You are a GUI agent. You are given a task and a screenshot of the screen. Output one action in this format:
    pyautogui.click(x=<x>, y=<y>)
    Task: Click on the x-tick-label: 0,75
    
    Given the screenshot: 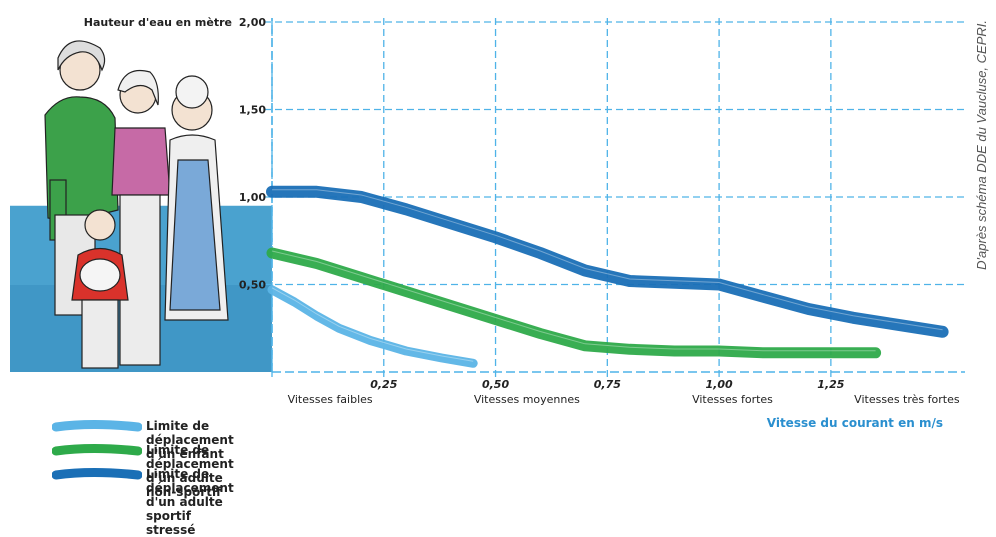 What is the action you would take?
    pyautogui.click(x=607, y=384)
    